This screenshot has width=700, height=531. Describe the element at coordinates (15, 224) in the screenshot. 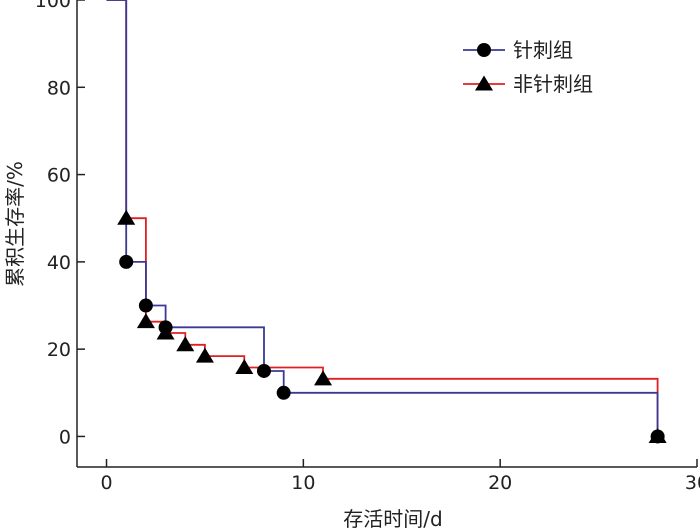

I see `y-axis-title: 累积生存率/%` at that location.